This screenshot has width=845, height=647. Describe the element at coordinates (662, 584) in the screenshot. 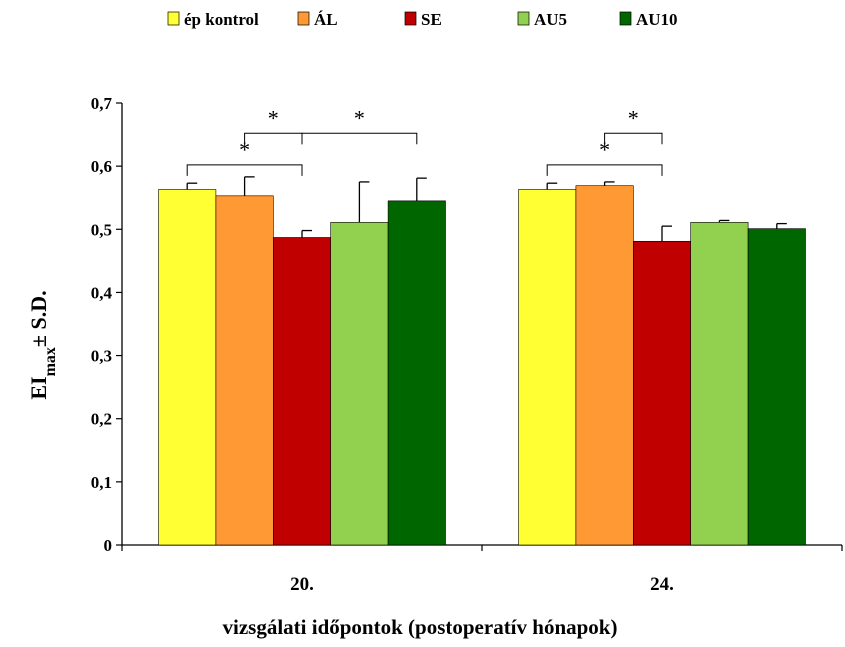

I see `x-category-label: 24.` at that location.